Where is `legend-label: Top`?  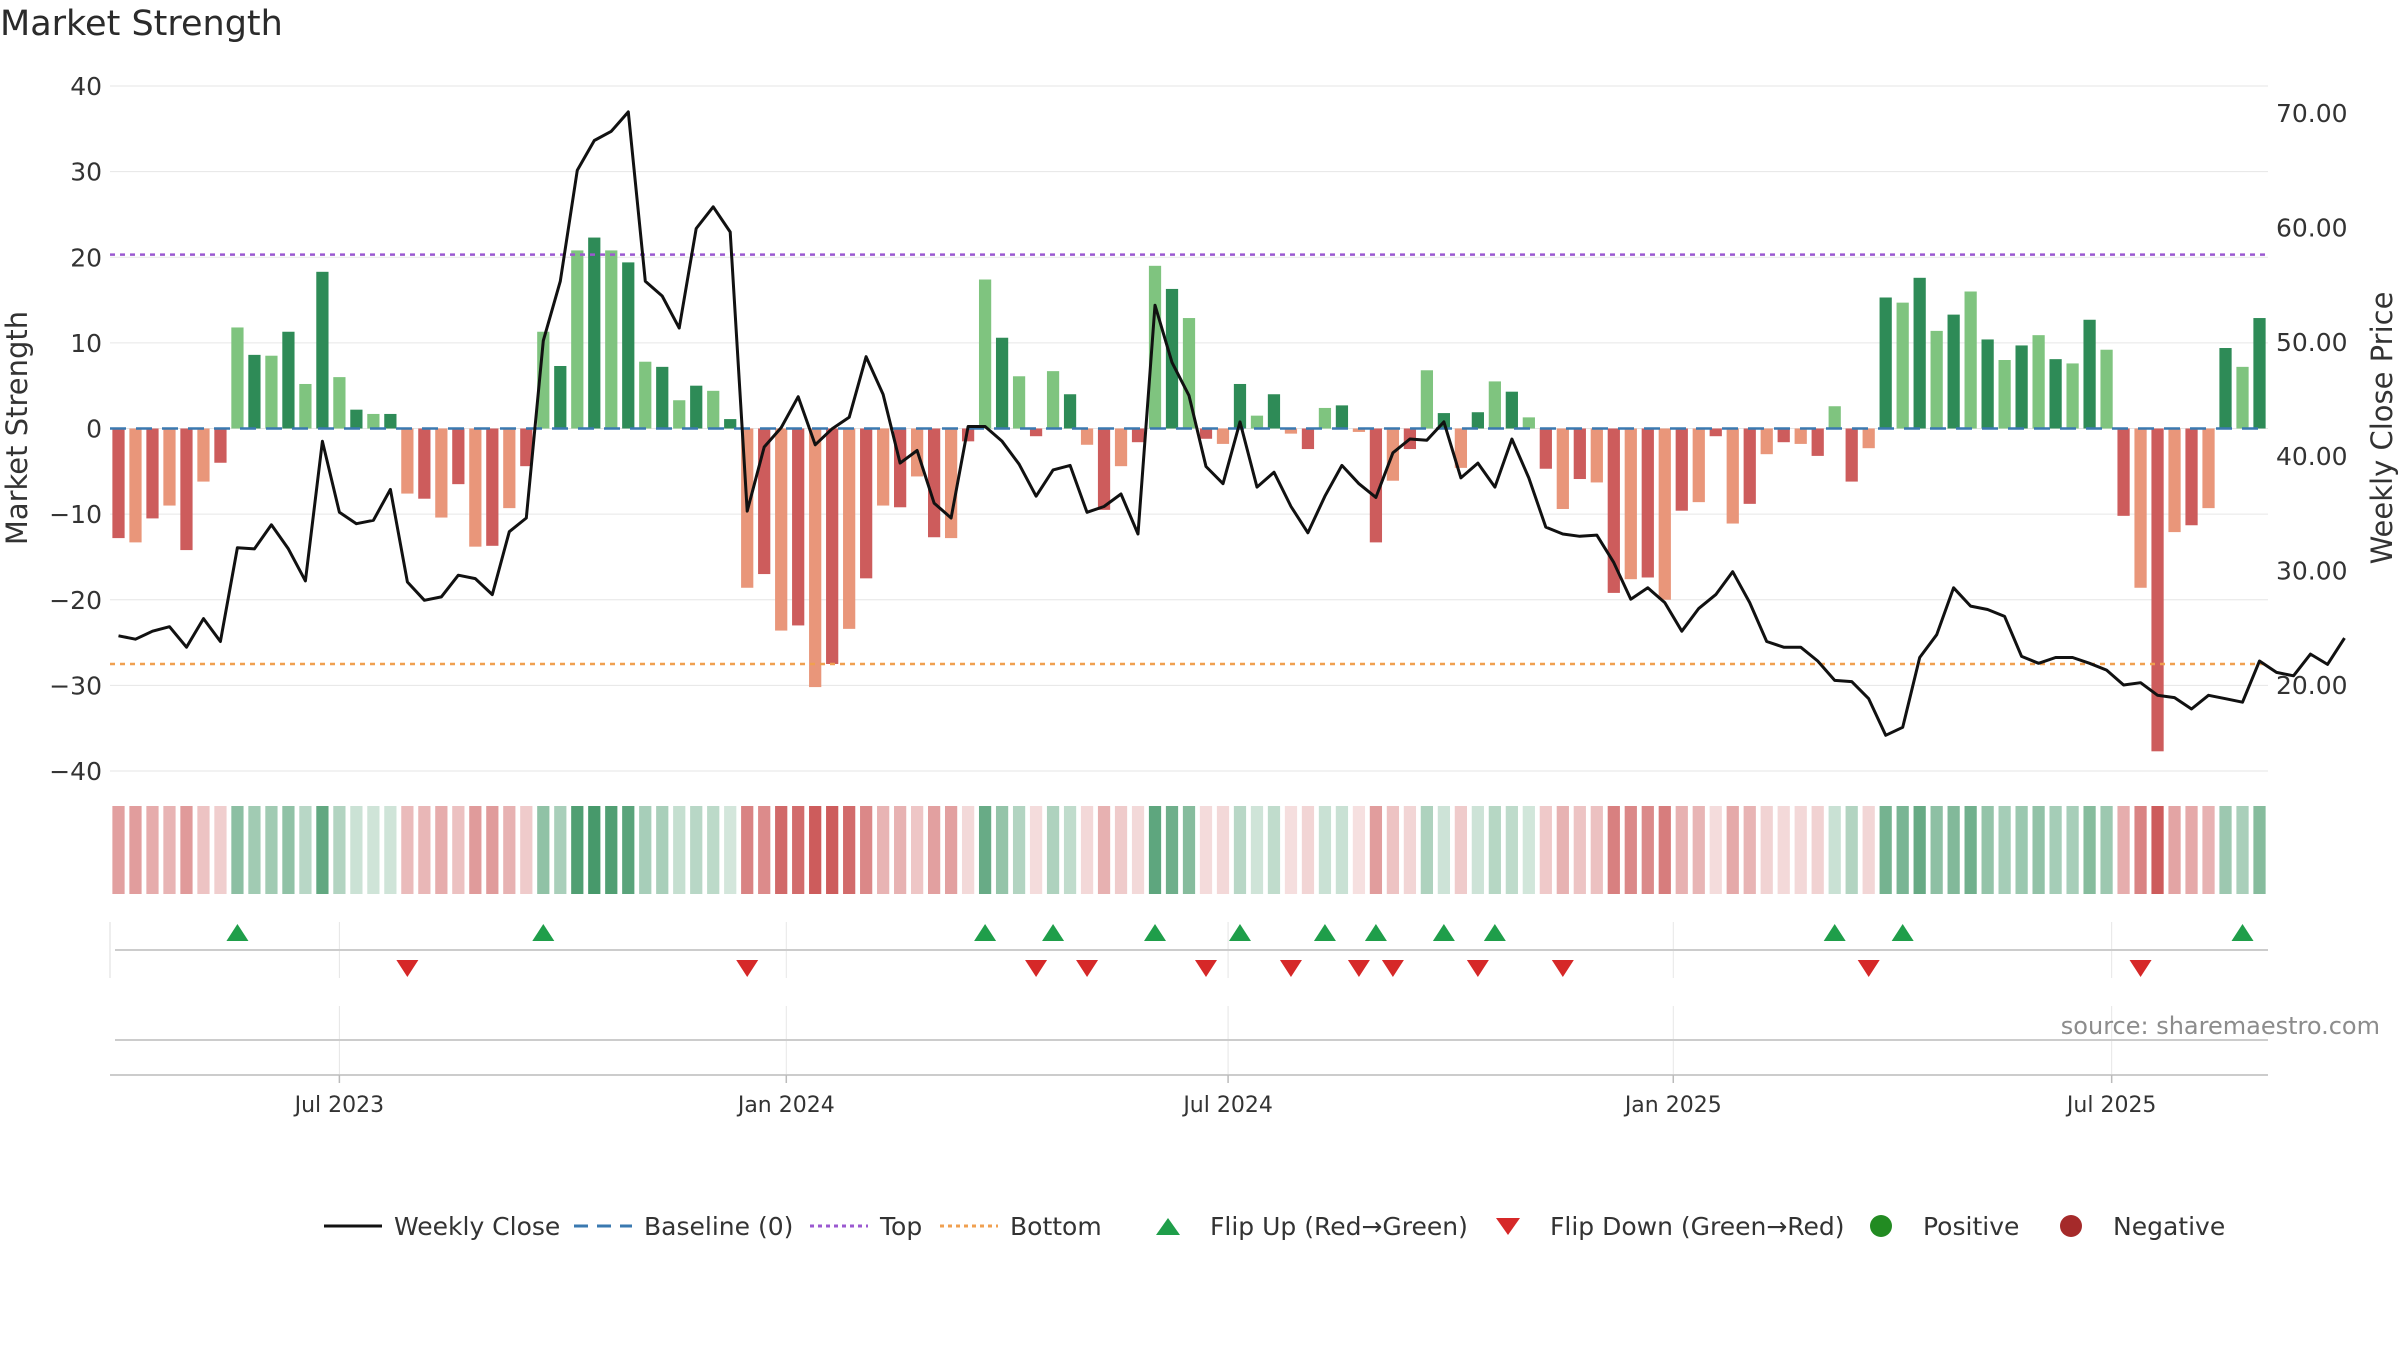 legend-label: Top is located at coordinates (901, 1226).